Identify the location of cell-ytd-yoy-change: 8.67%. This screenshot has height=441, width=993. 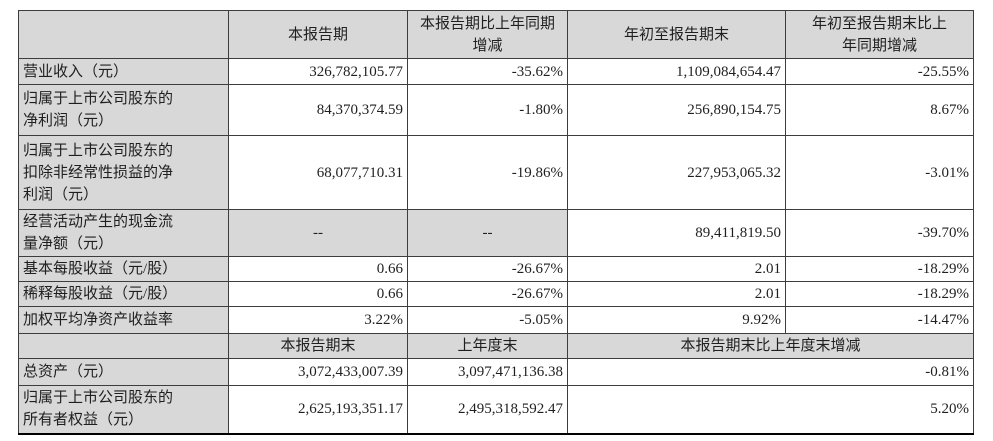
(879, 110).